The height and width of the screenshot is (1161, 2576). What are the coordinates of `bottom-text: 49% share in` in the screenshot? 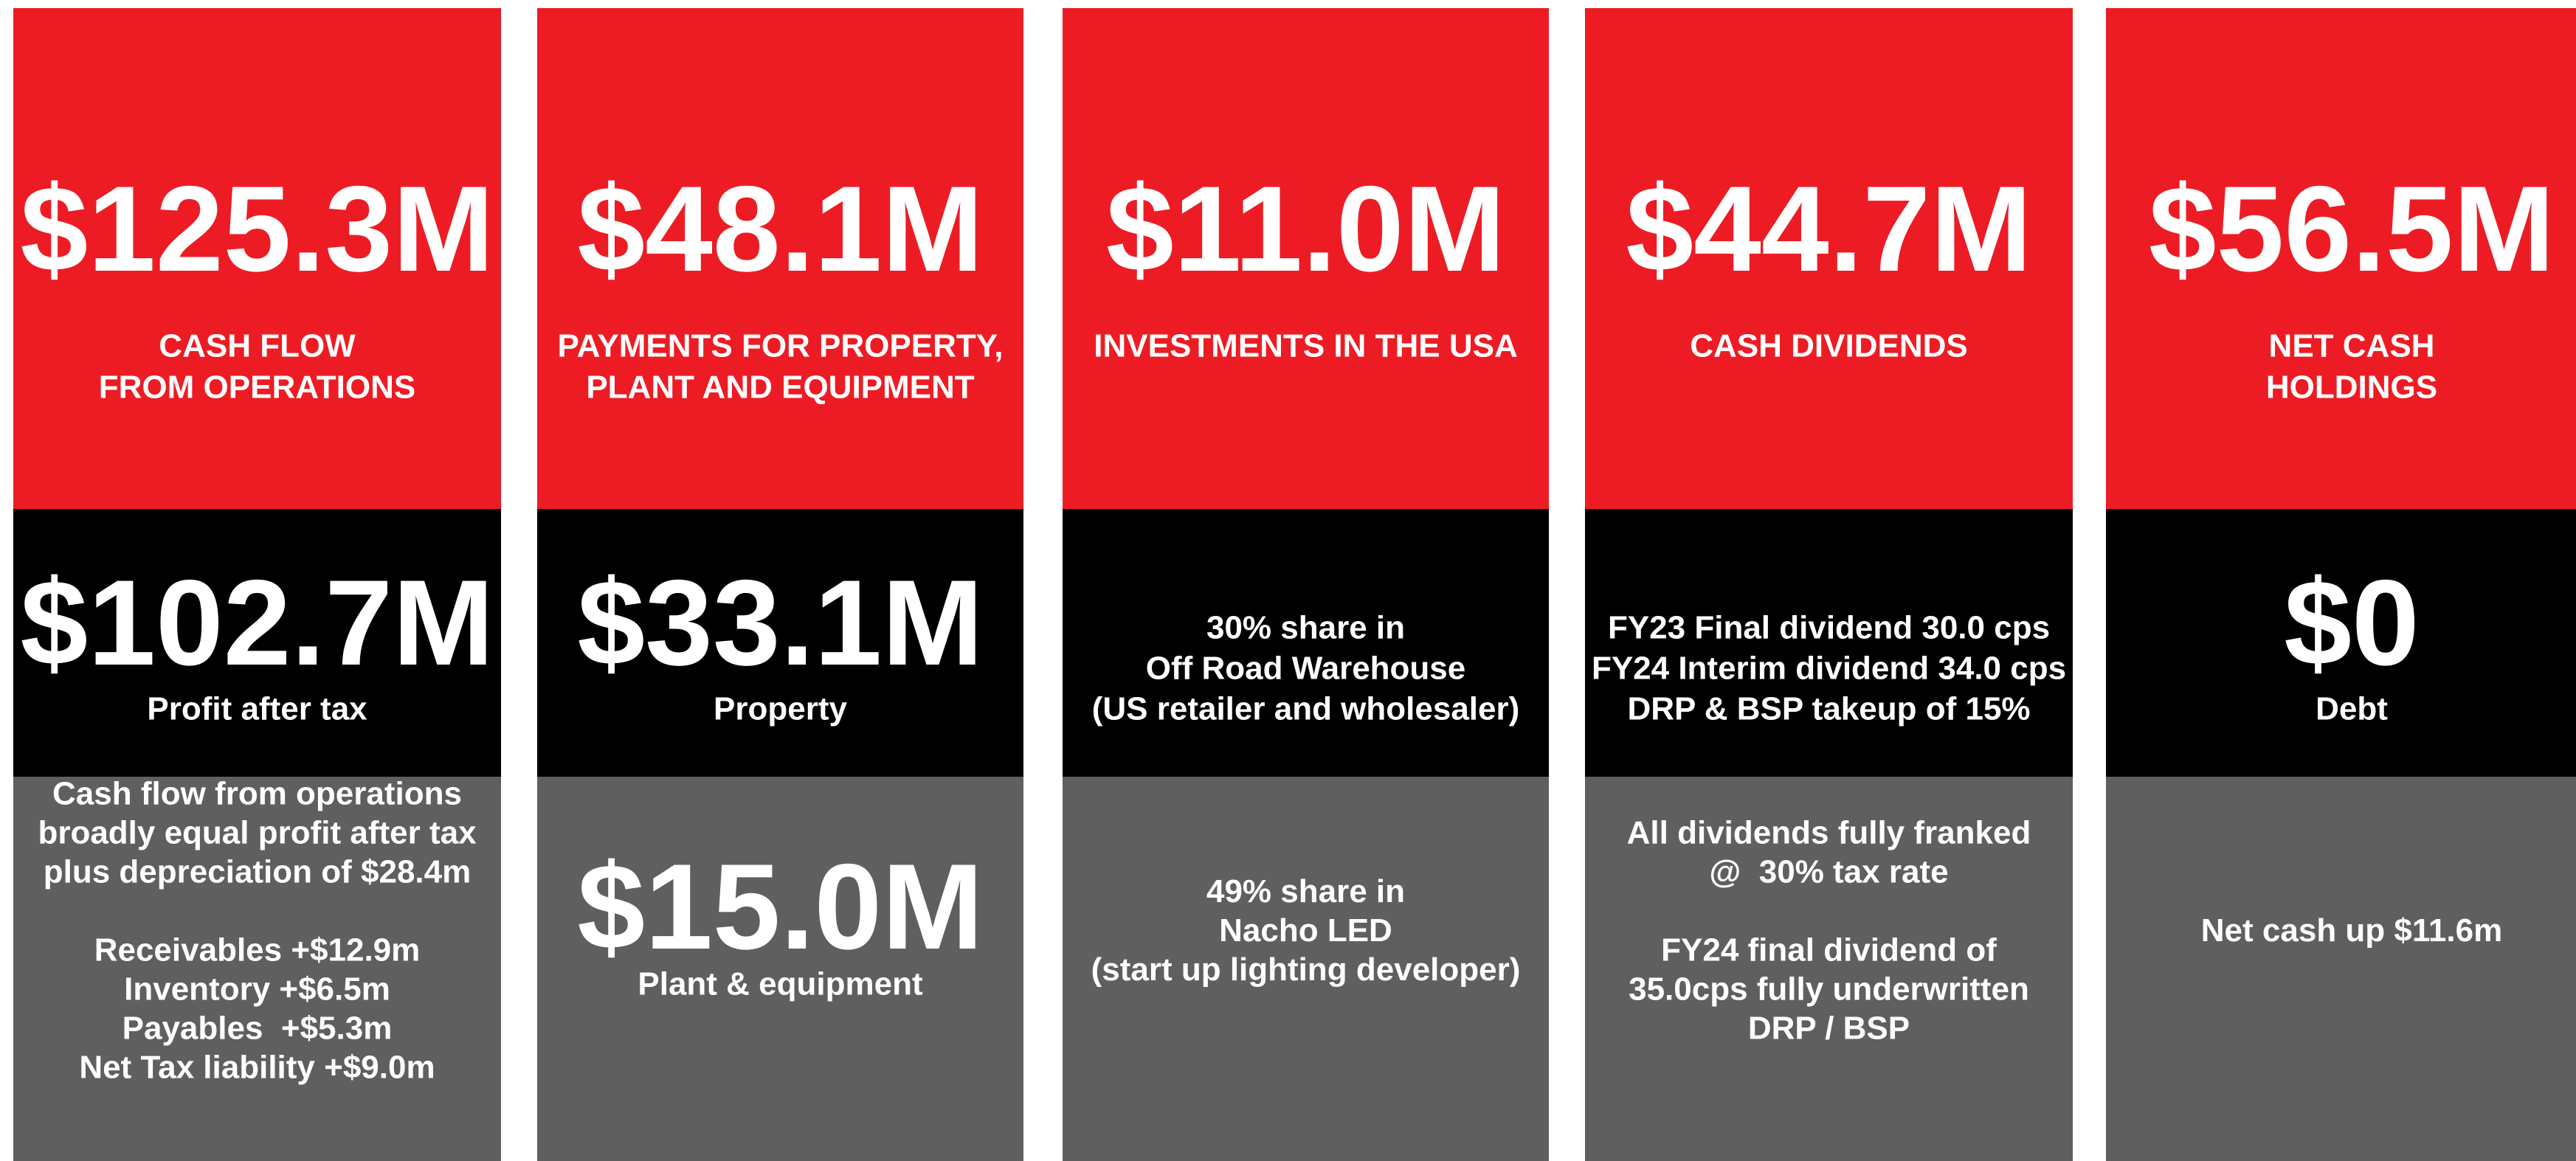 It's located at (1306, 891).